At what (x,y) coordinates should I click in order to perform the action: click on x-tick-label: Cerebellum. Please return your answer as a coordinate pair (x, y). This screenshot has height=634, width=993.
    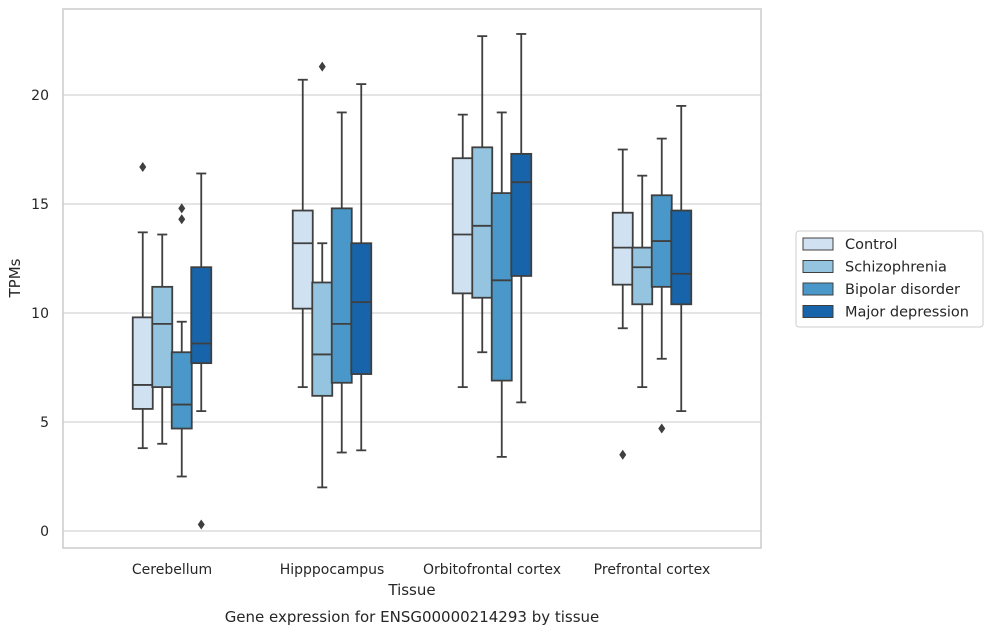
    Looking at the image, I should click on (172, 570).